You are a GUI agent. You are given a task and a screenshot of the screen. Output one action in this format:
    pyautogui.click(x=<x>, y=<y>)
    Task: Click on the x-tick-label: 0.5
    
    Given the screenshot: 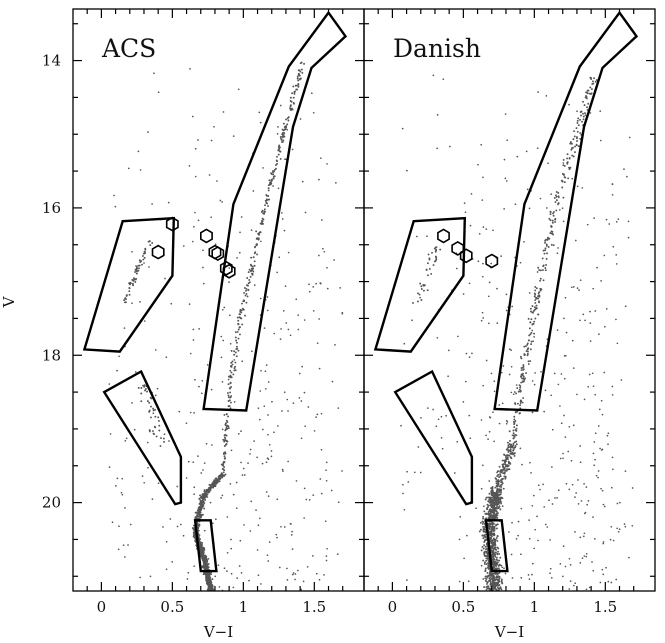 What is the action you would take?
    pyautogui.click(x=172, y=607)
    